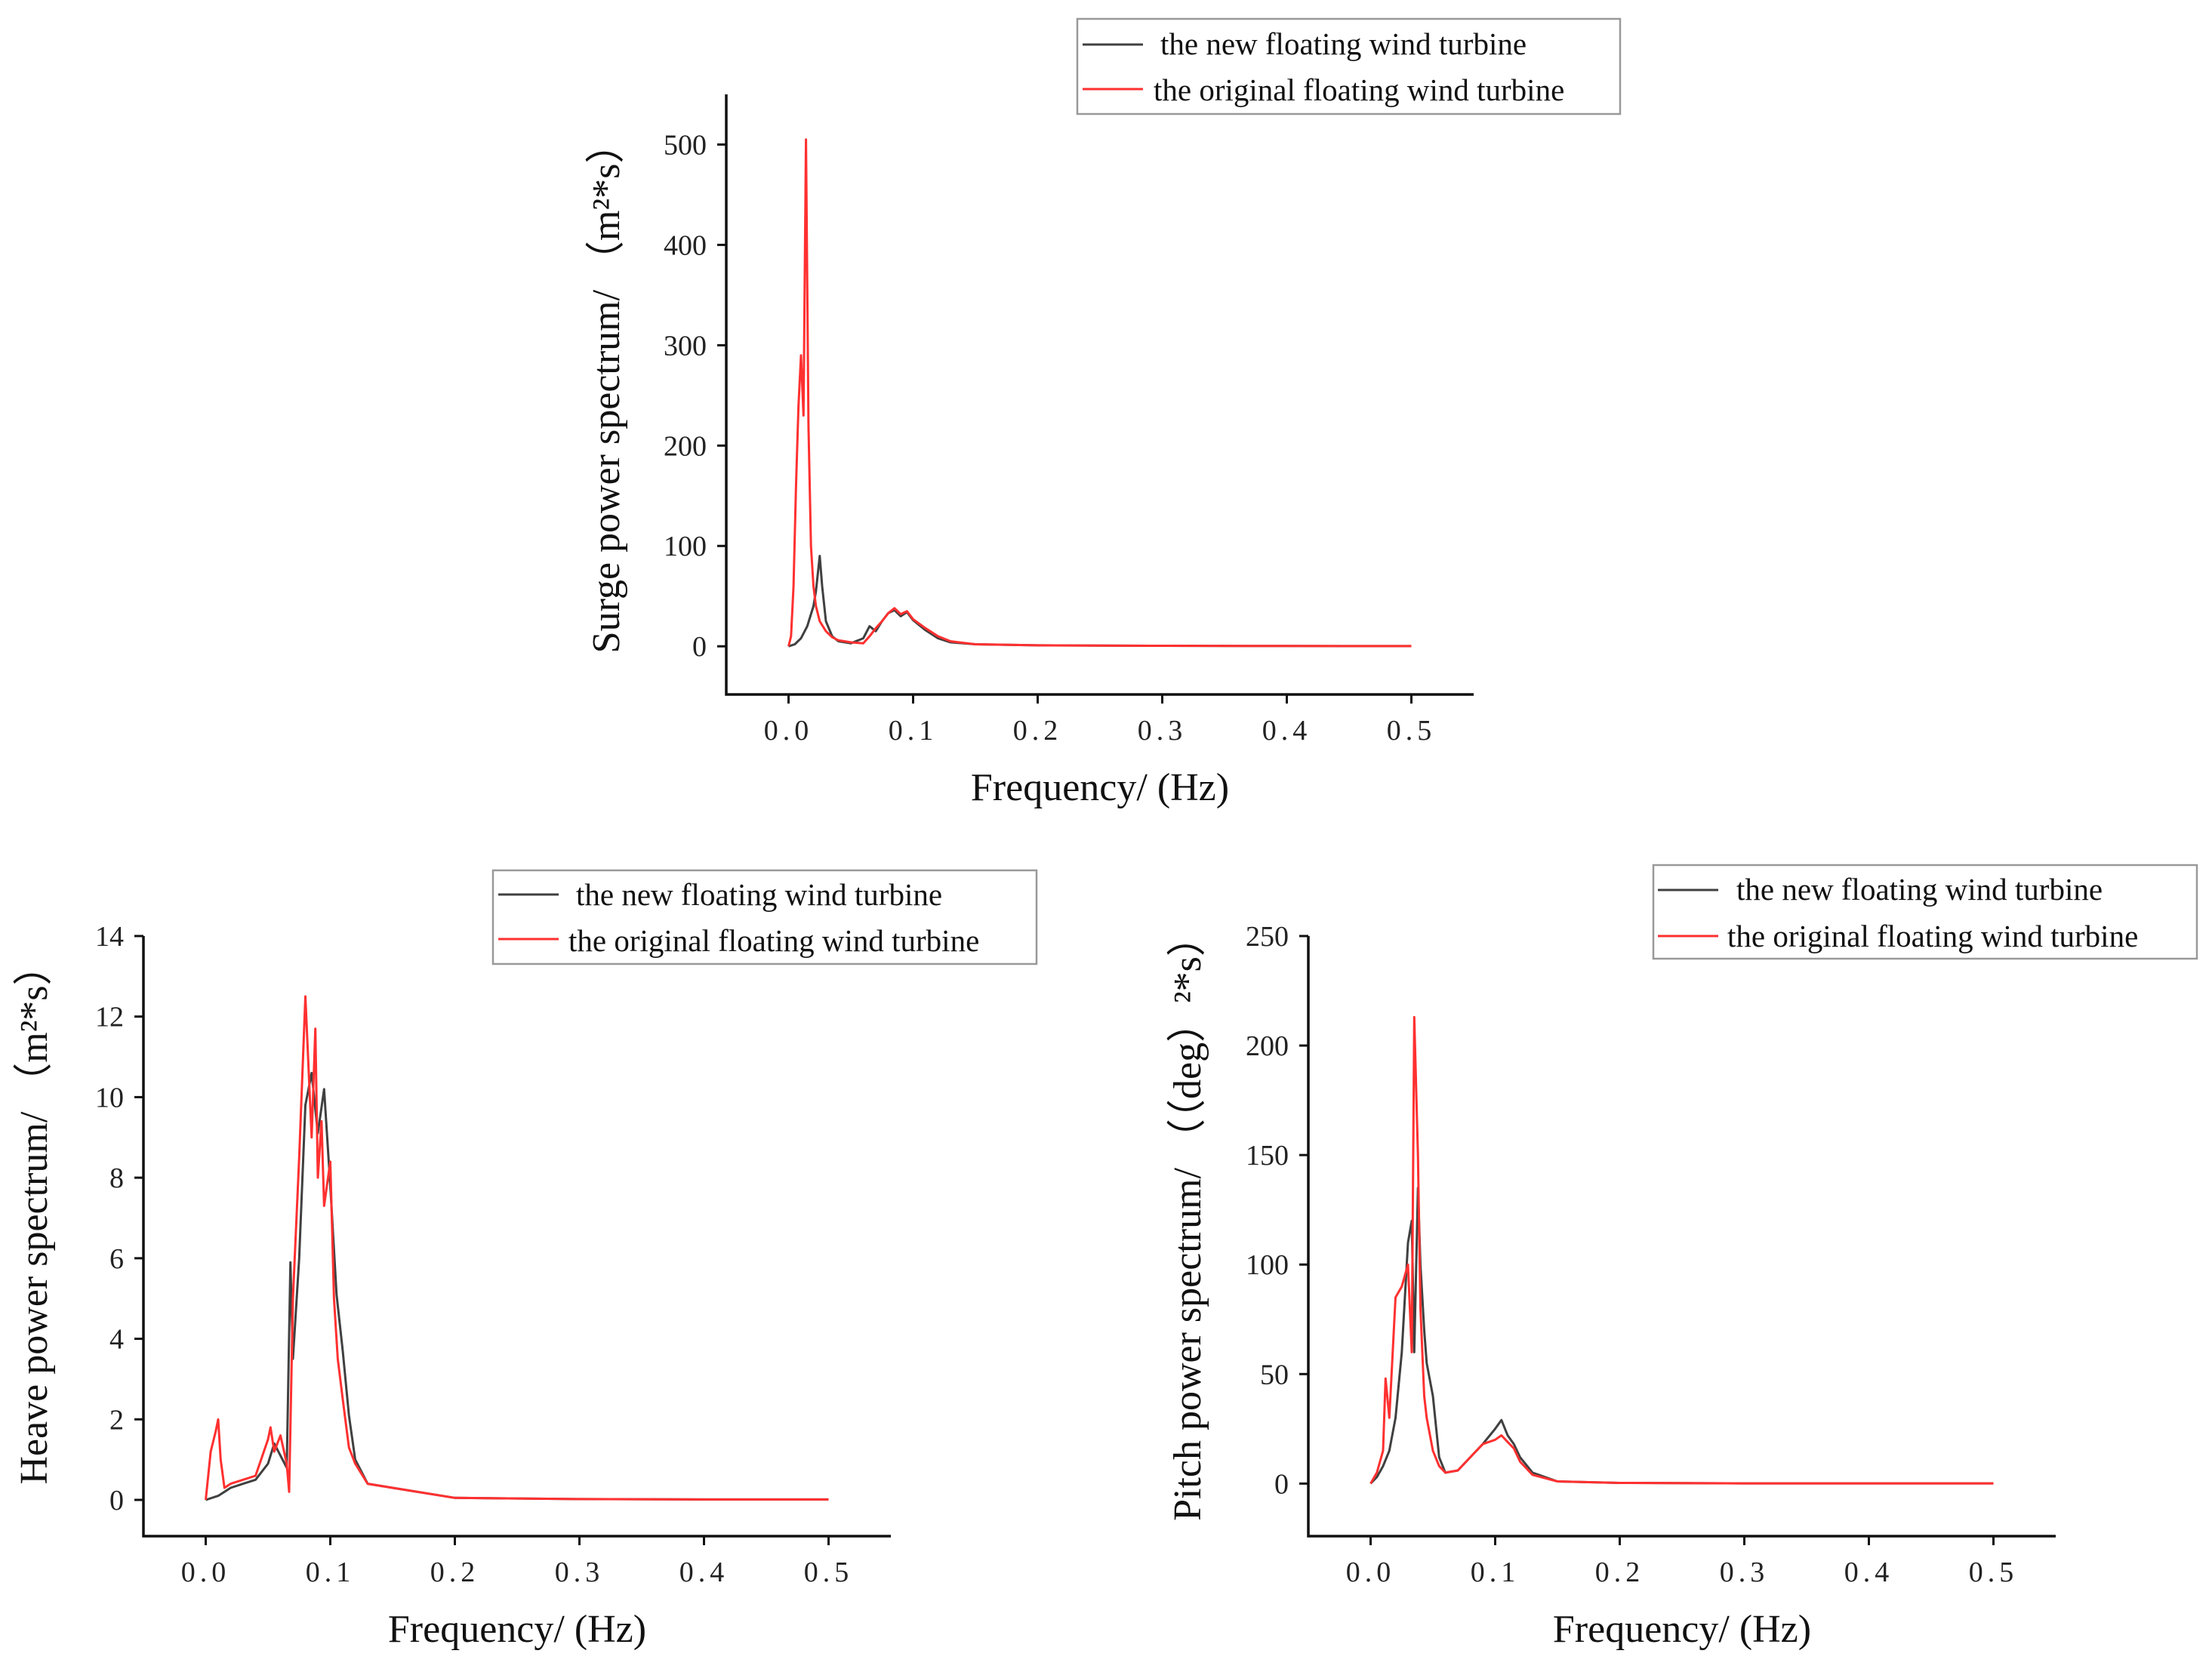 This screenshot has height=1669, width=2212. Describe the element at coordinates (759, 894) in the screenshot. I see `heave-legend-label-new: the new floating wind turbine` at that location.